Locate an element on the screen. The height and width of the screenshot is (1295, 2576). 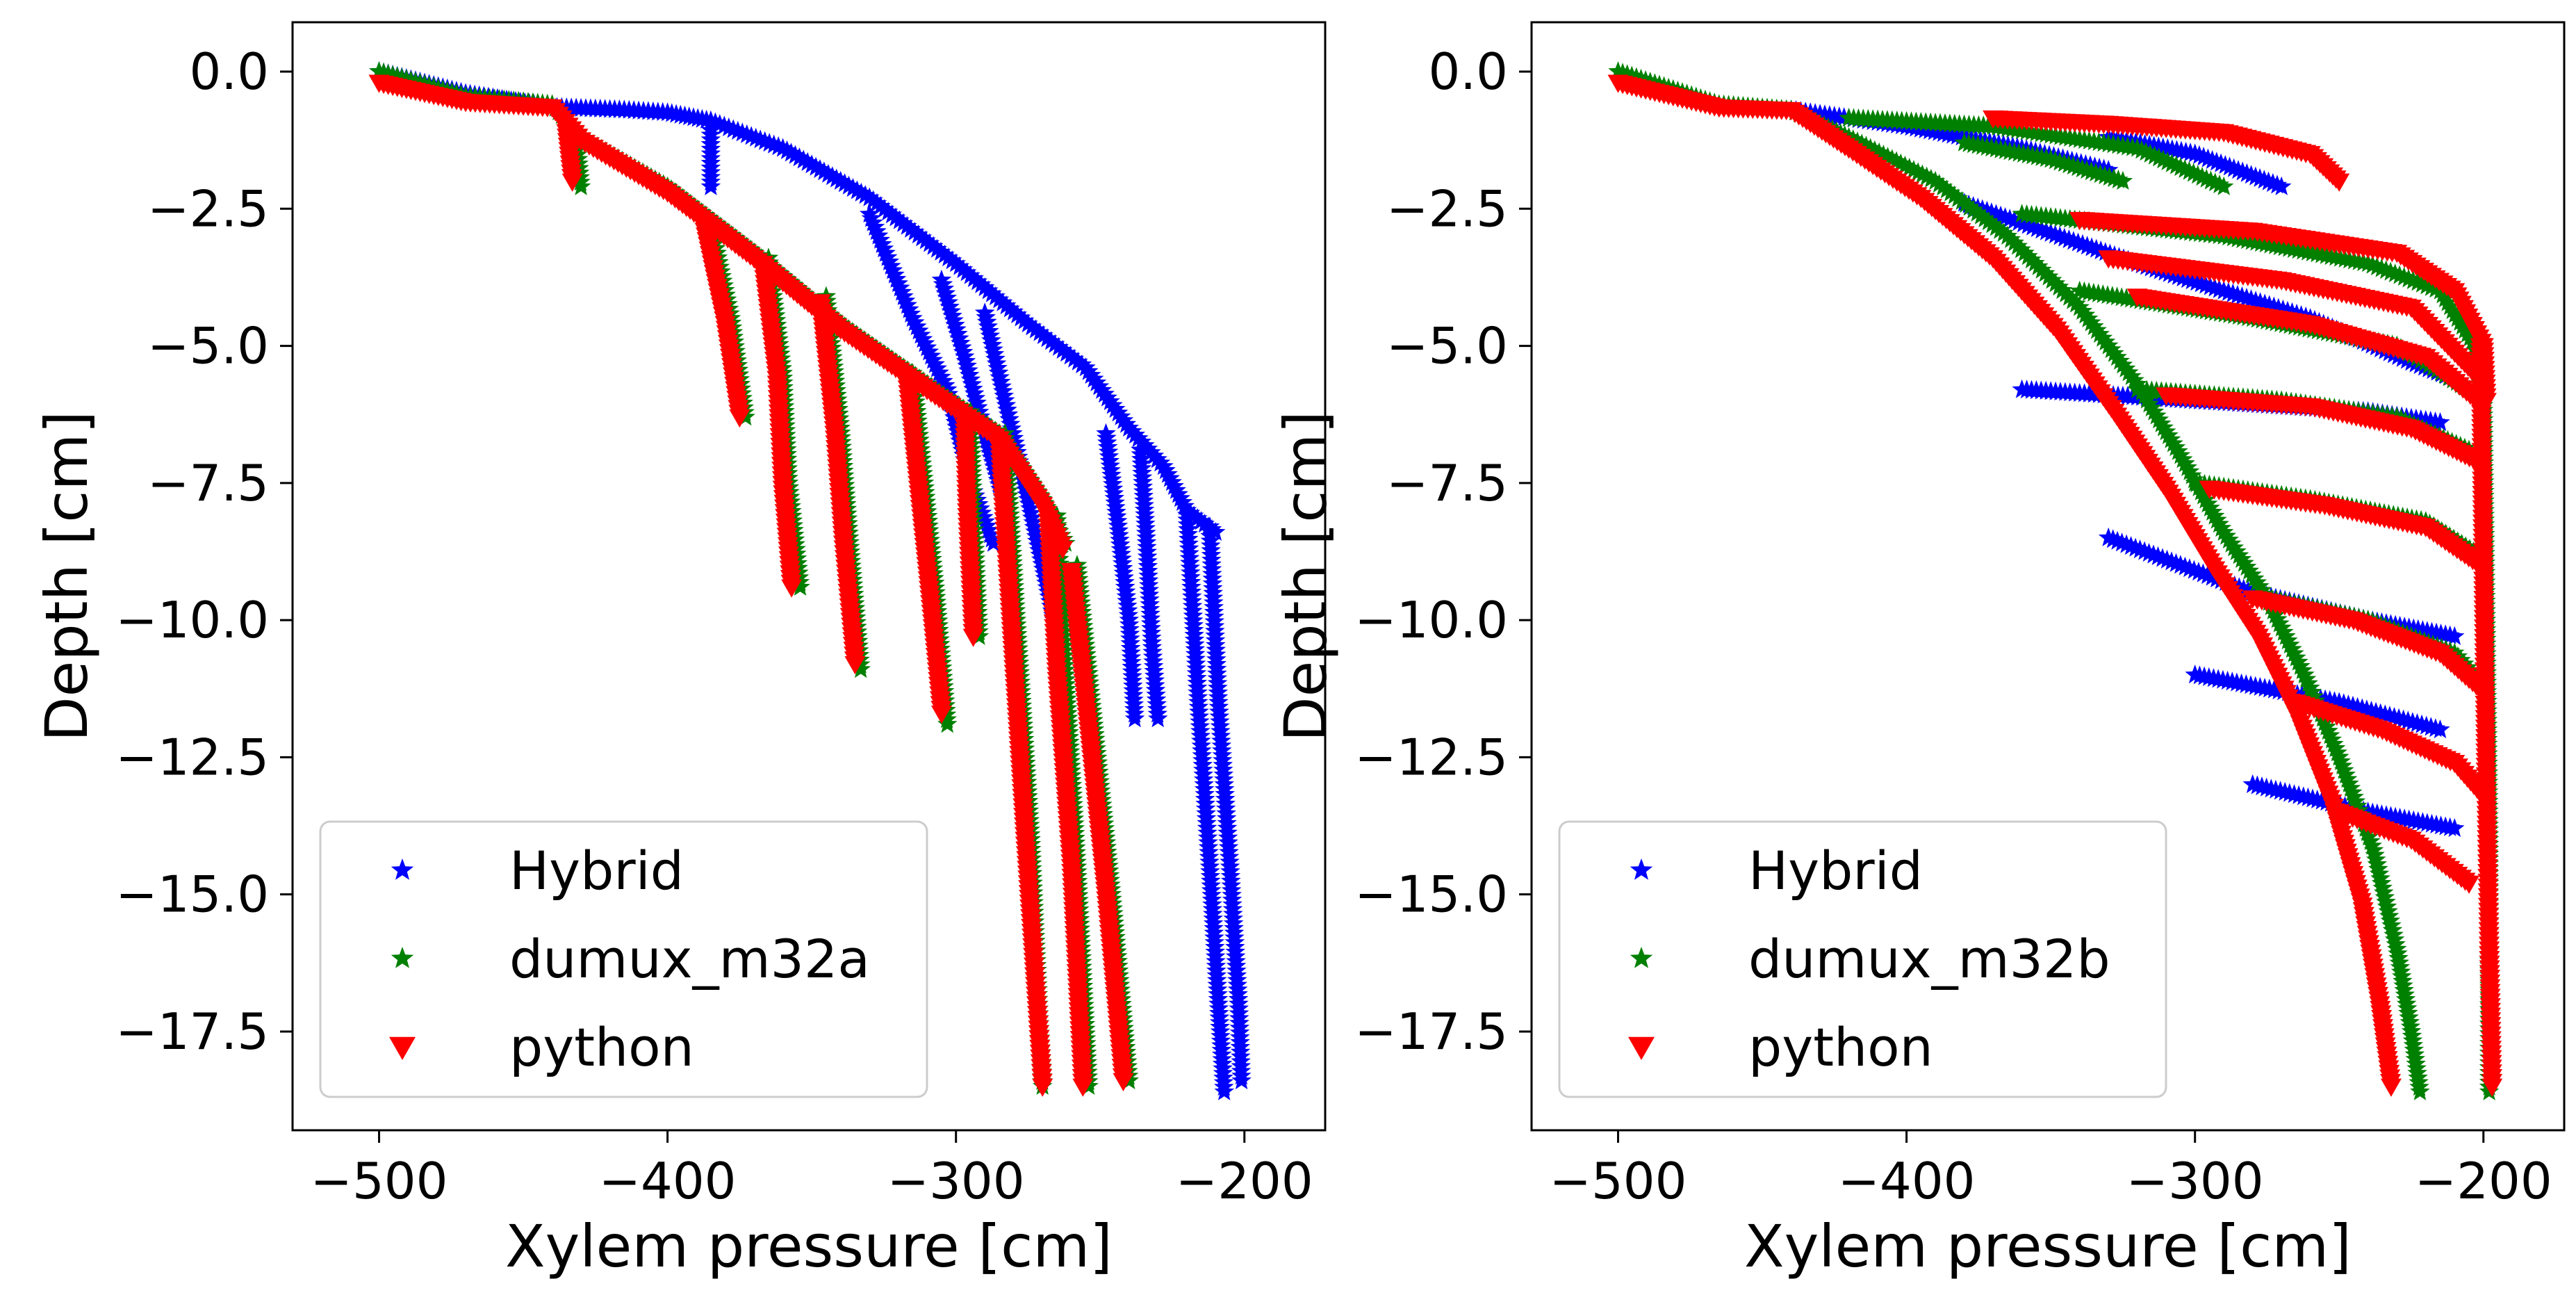
legend-label: dumux_m32a is located at coordinates (689, 959).